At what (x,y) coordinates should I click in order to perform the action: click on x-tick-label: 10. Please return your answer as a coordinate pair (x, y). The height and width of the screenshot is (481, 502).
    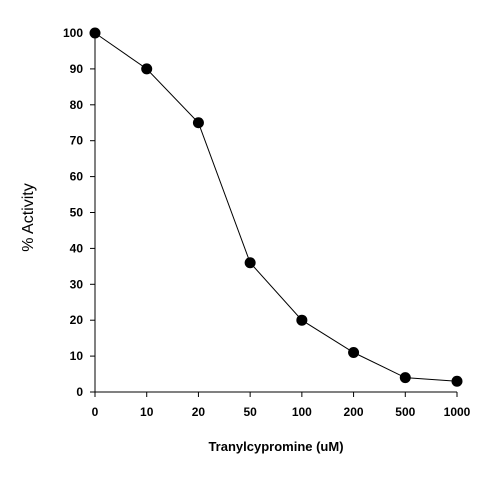
    Looking at the image, I should click on (147, 412).